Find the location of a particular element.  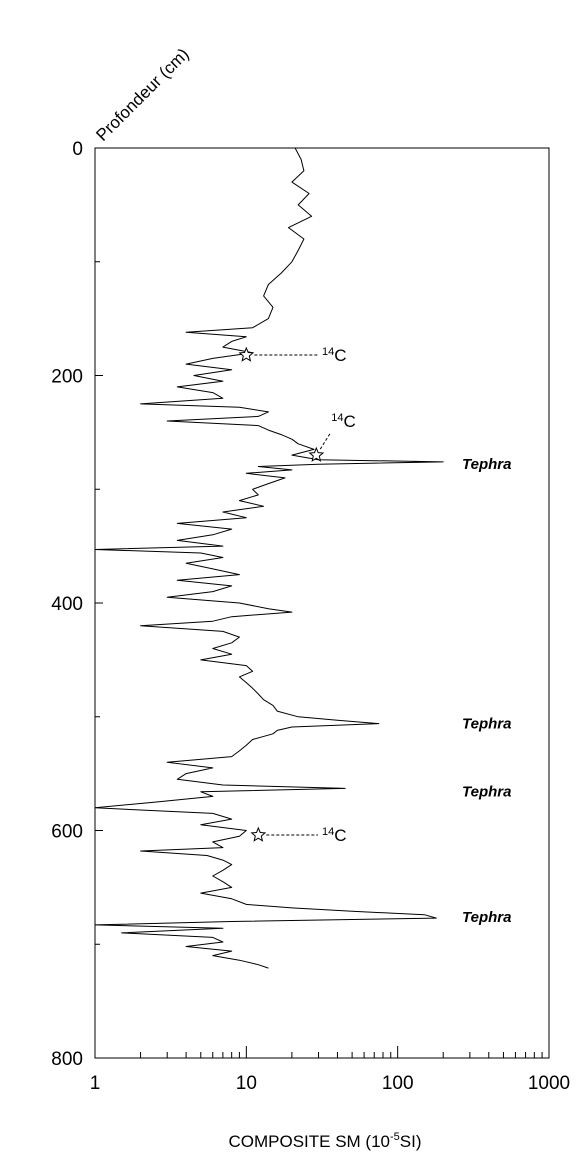

y-axis-title: Profondeur (cm) is located at coordinates (142, 95).